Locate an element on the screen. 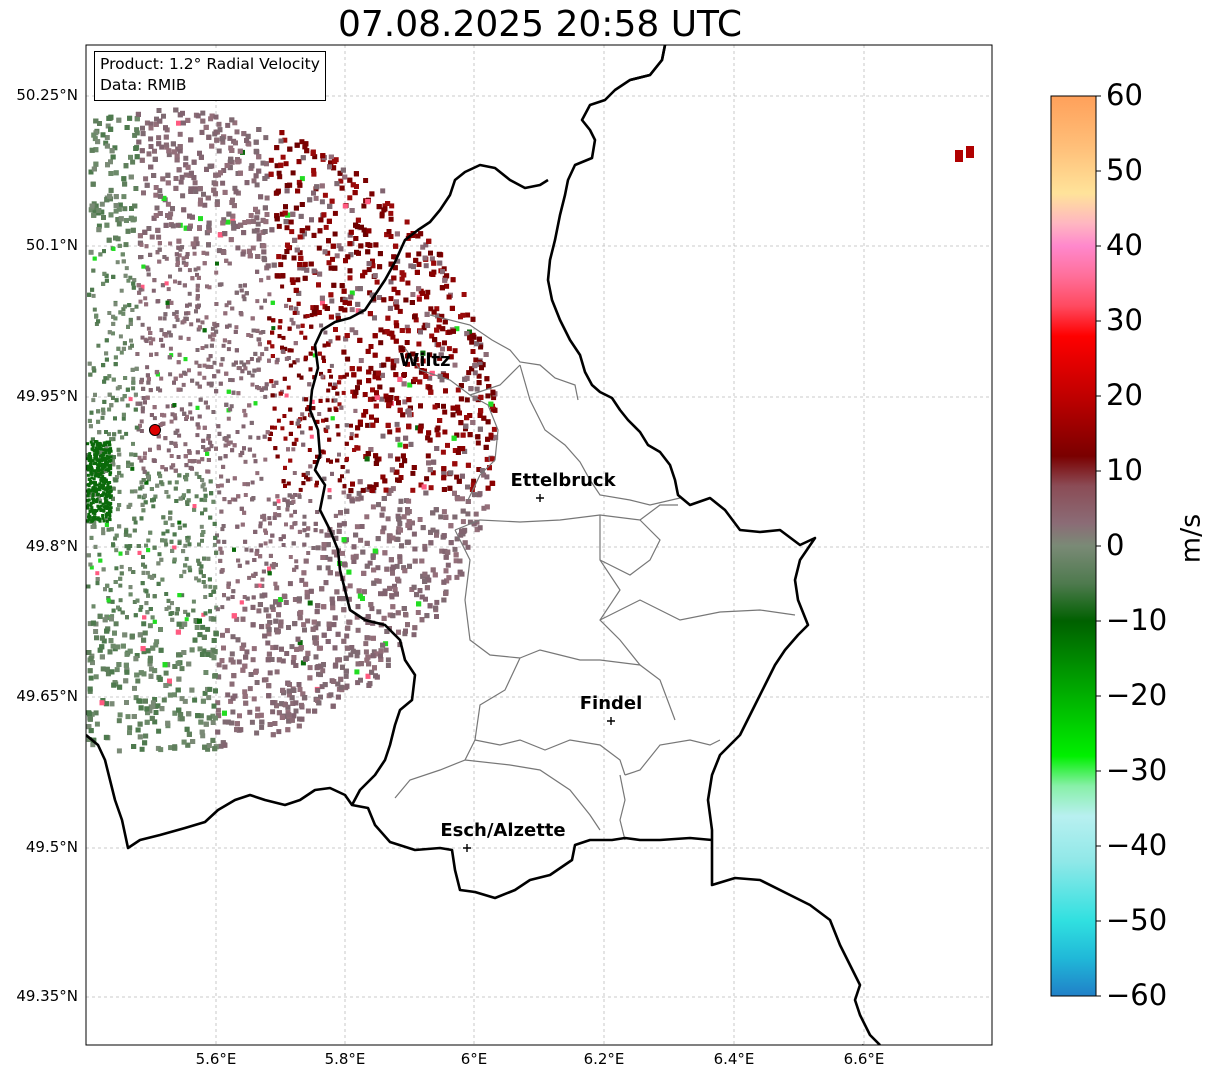 Image resolution: width=1207 pixels, height=1081 pixels. colorbar is located at coordinates (1073, 546).